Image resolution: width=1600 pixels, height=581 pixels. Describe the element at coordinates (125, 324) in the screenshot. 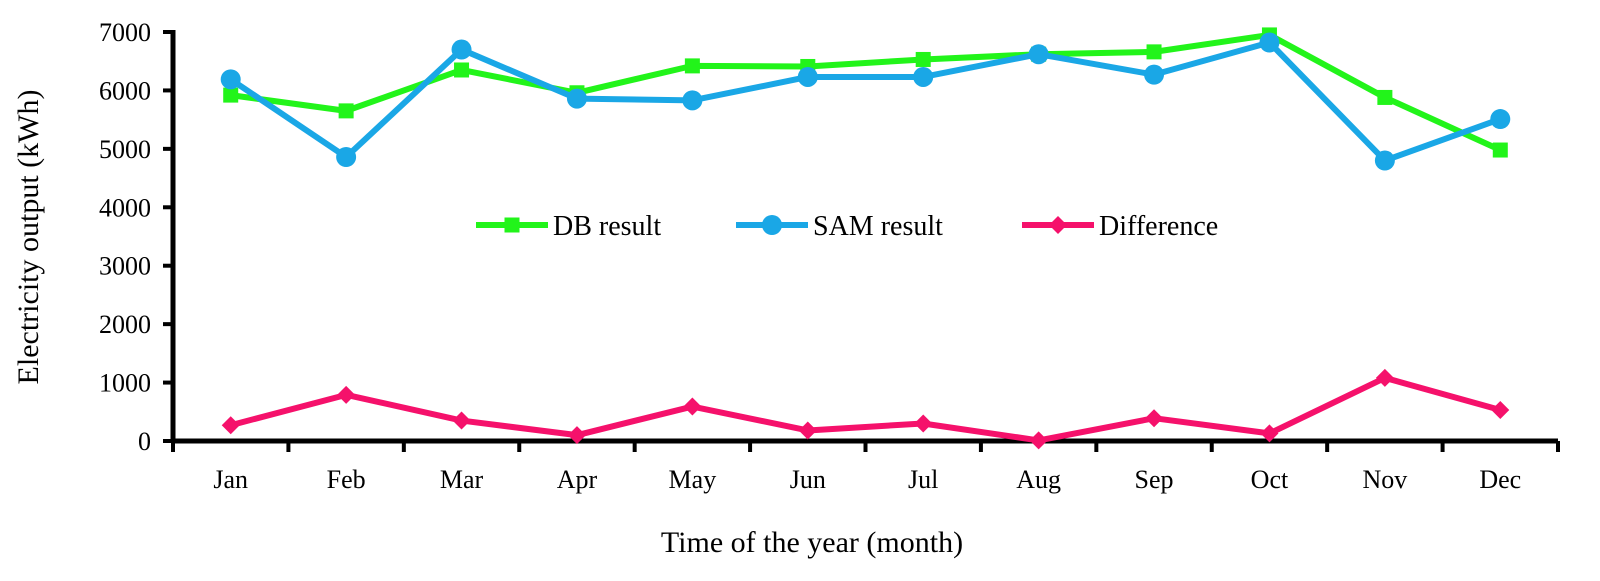

I see `y-tick-label: 2000` at that location.